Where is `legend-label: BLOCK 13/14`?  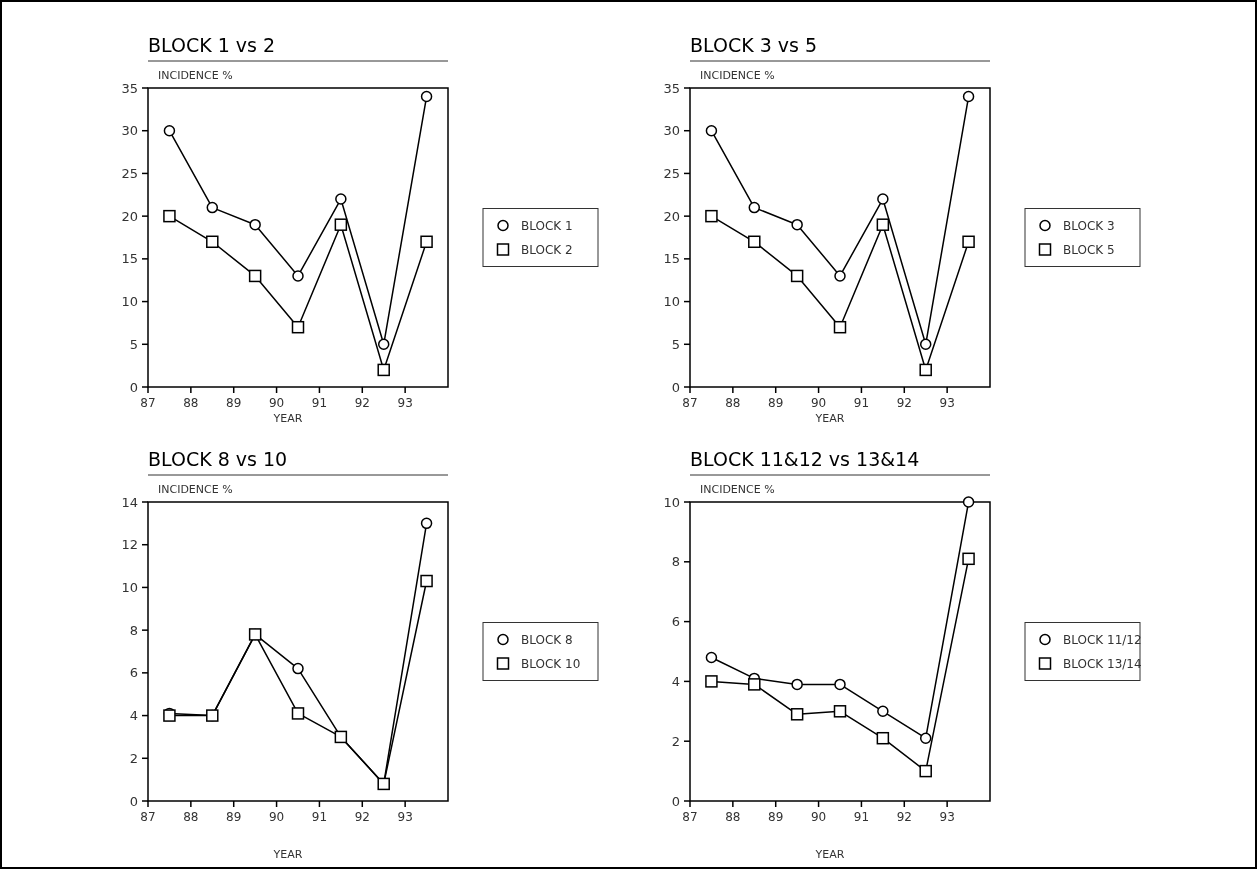
legend-label: BLOCK 13/14 is located at coordinates (1102, 663).